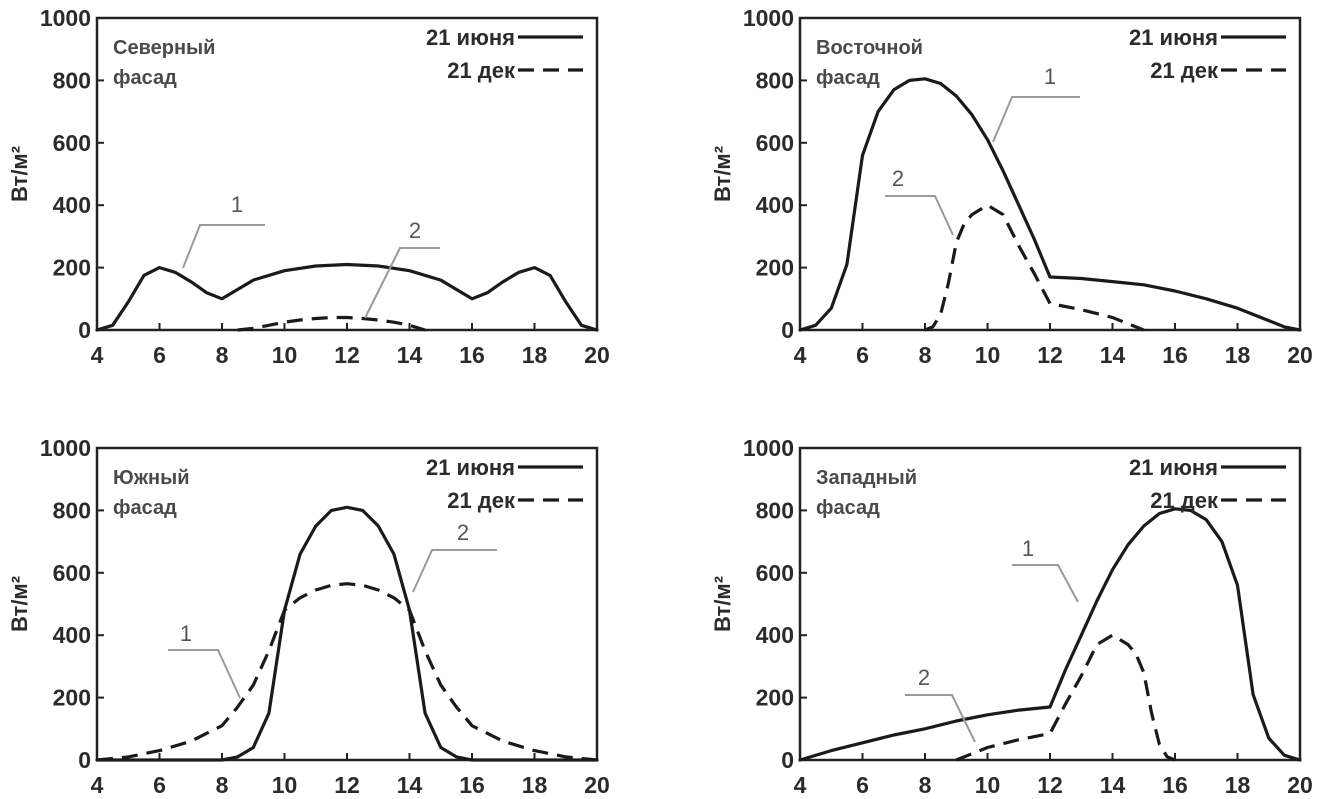 This screenshot has width=1325, height=799. What do you see at coordinates (151, 478) in the screenshot?
I see `panel-title-line: Южный` at bounding box center [151, 478].